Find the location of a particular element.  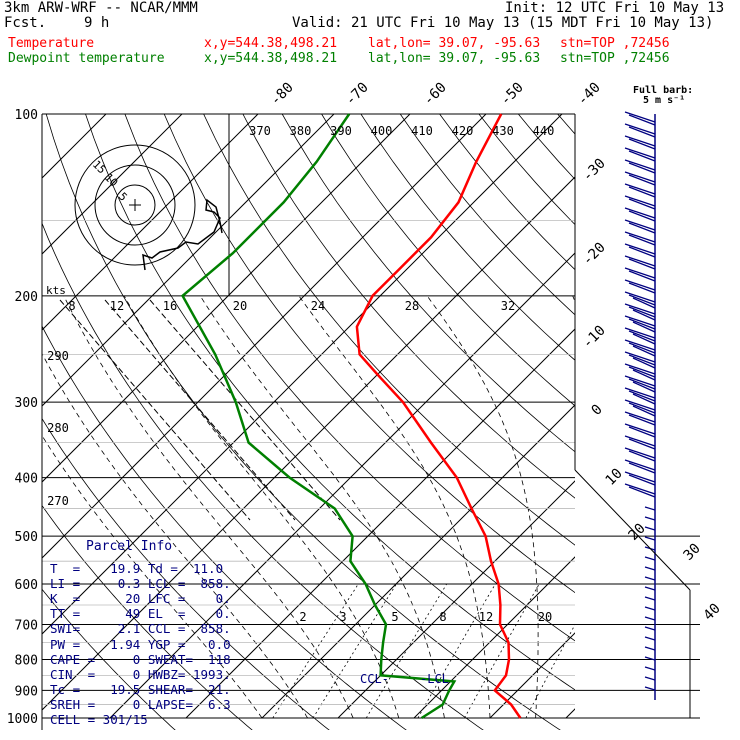

isotherm-label: -30 is located at coordinates (594, 170).